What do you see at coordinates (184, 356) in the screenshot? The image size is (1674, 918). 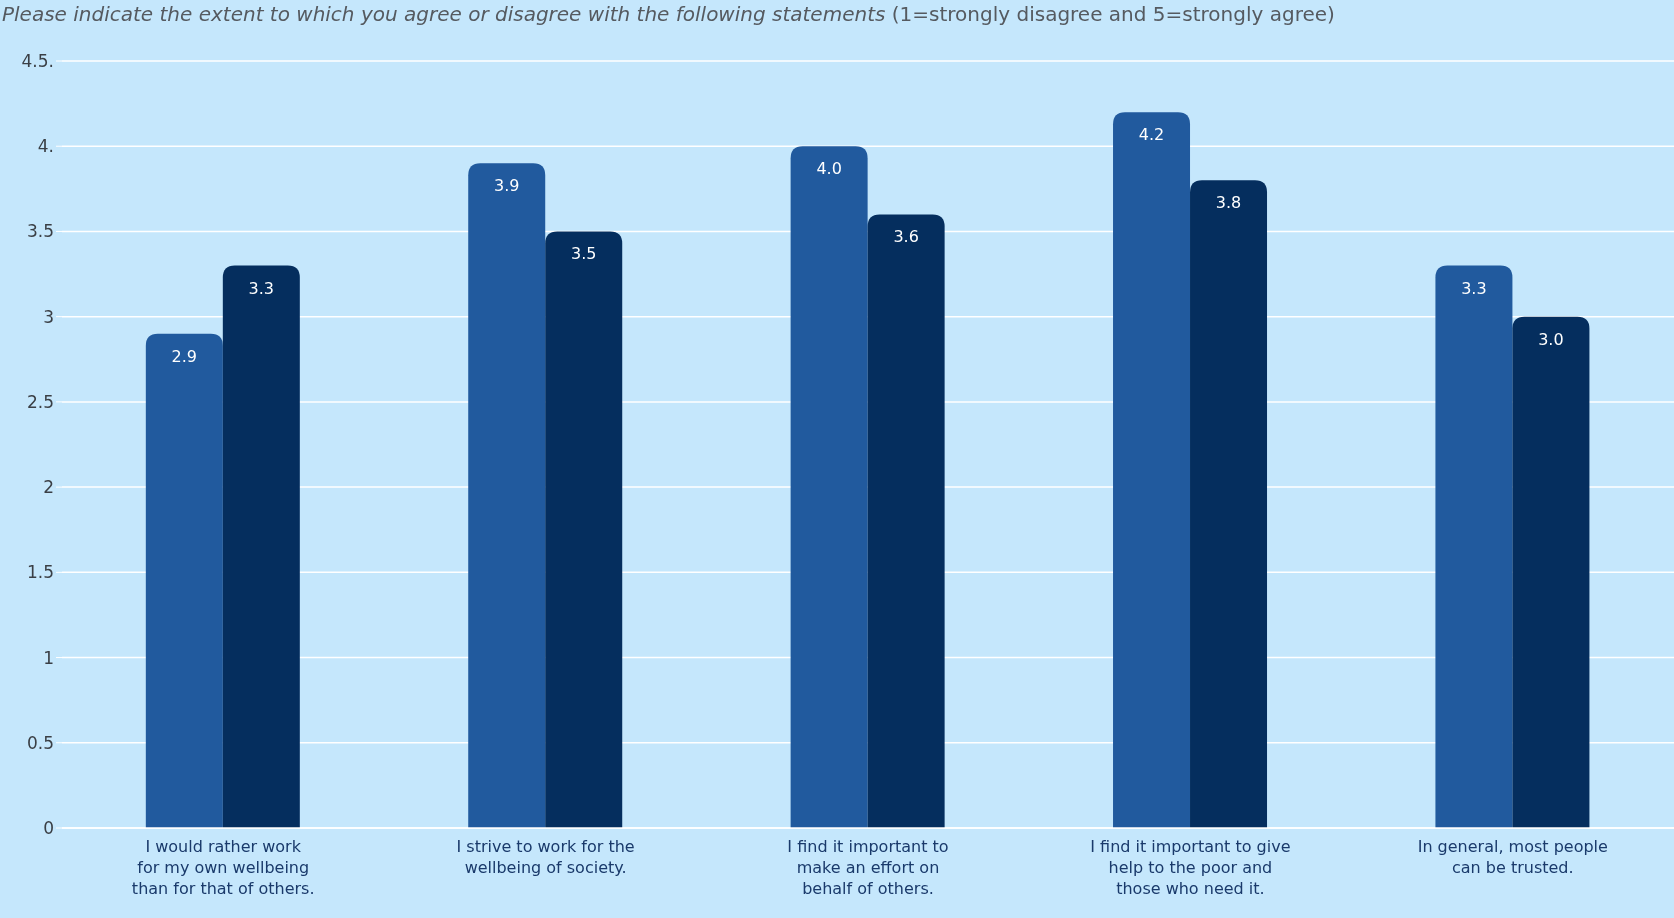 I see `data-label: 2.9` at bounding box center [184, 356].